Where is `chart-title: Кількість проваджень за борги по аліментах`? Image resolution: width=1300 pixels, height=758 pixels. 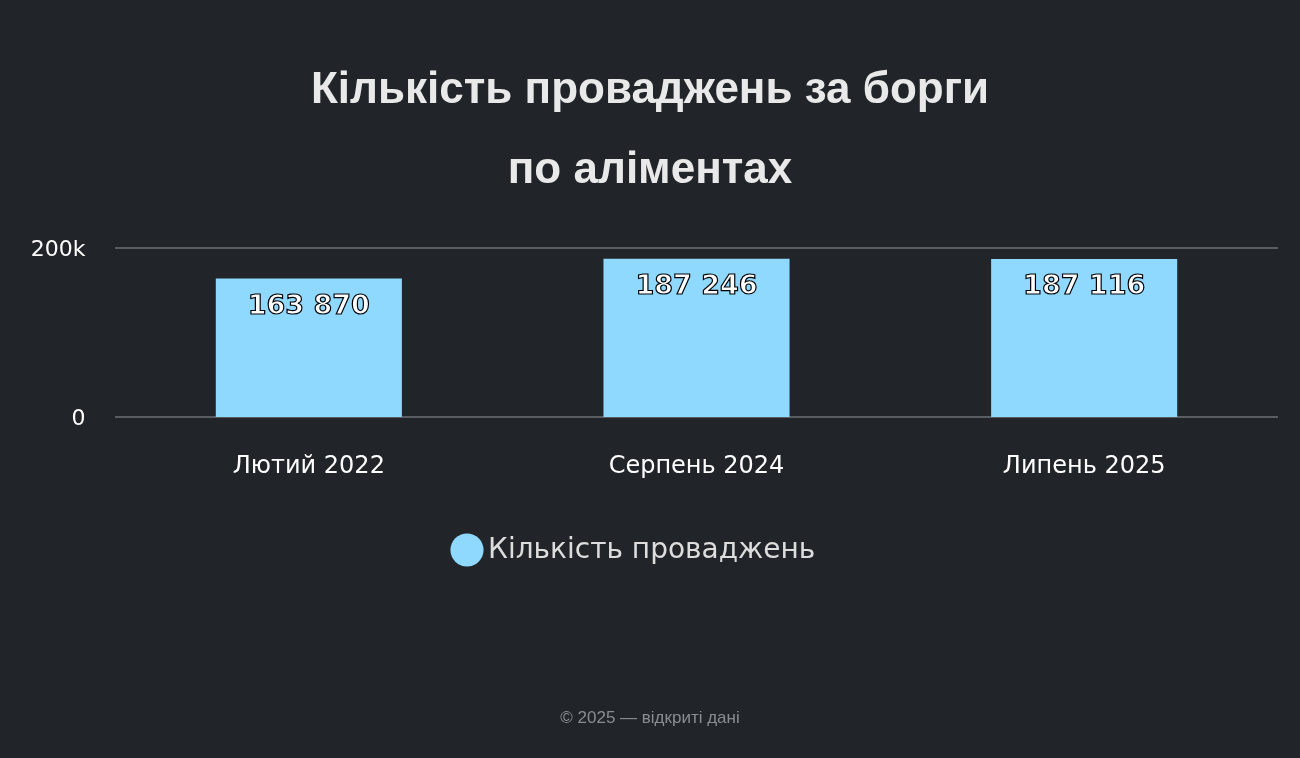
chart-title: Кількість проваджень за борги по аліментах is located at coordinates (649, 128).